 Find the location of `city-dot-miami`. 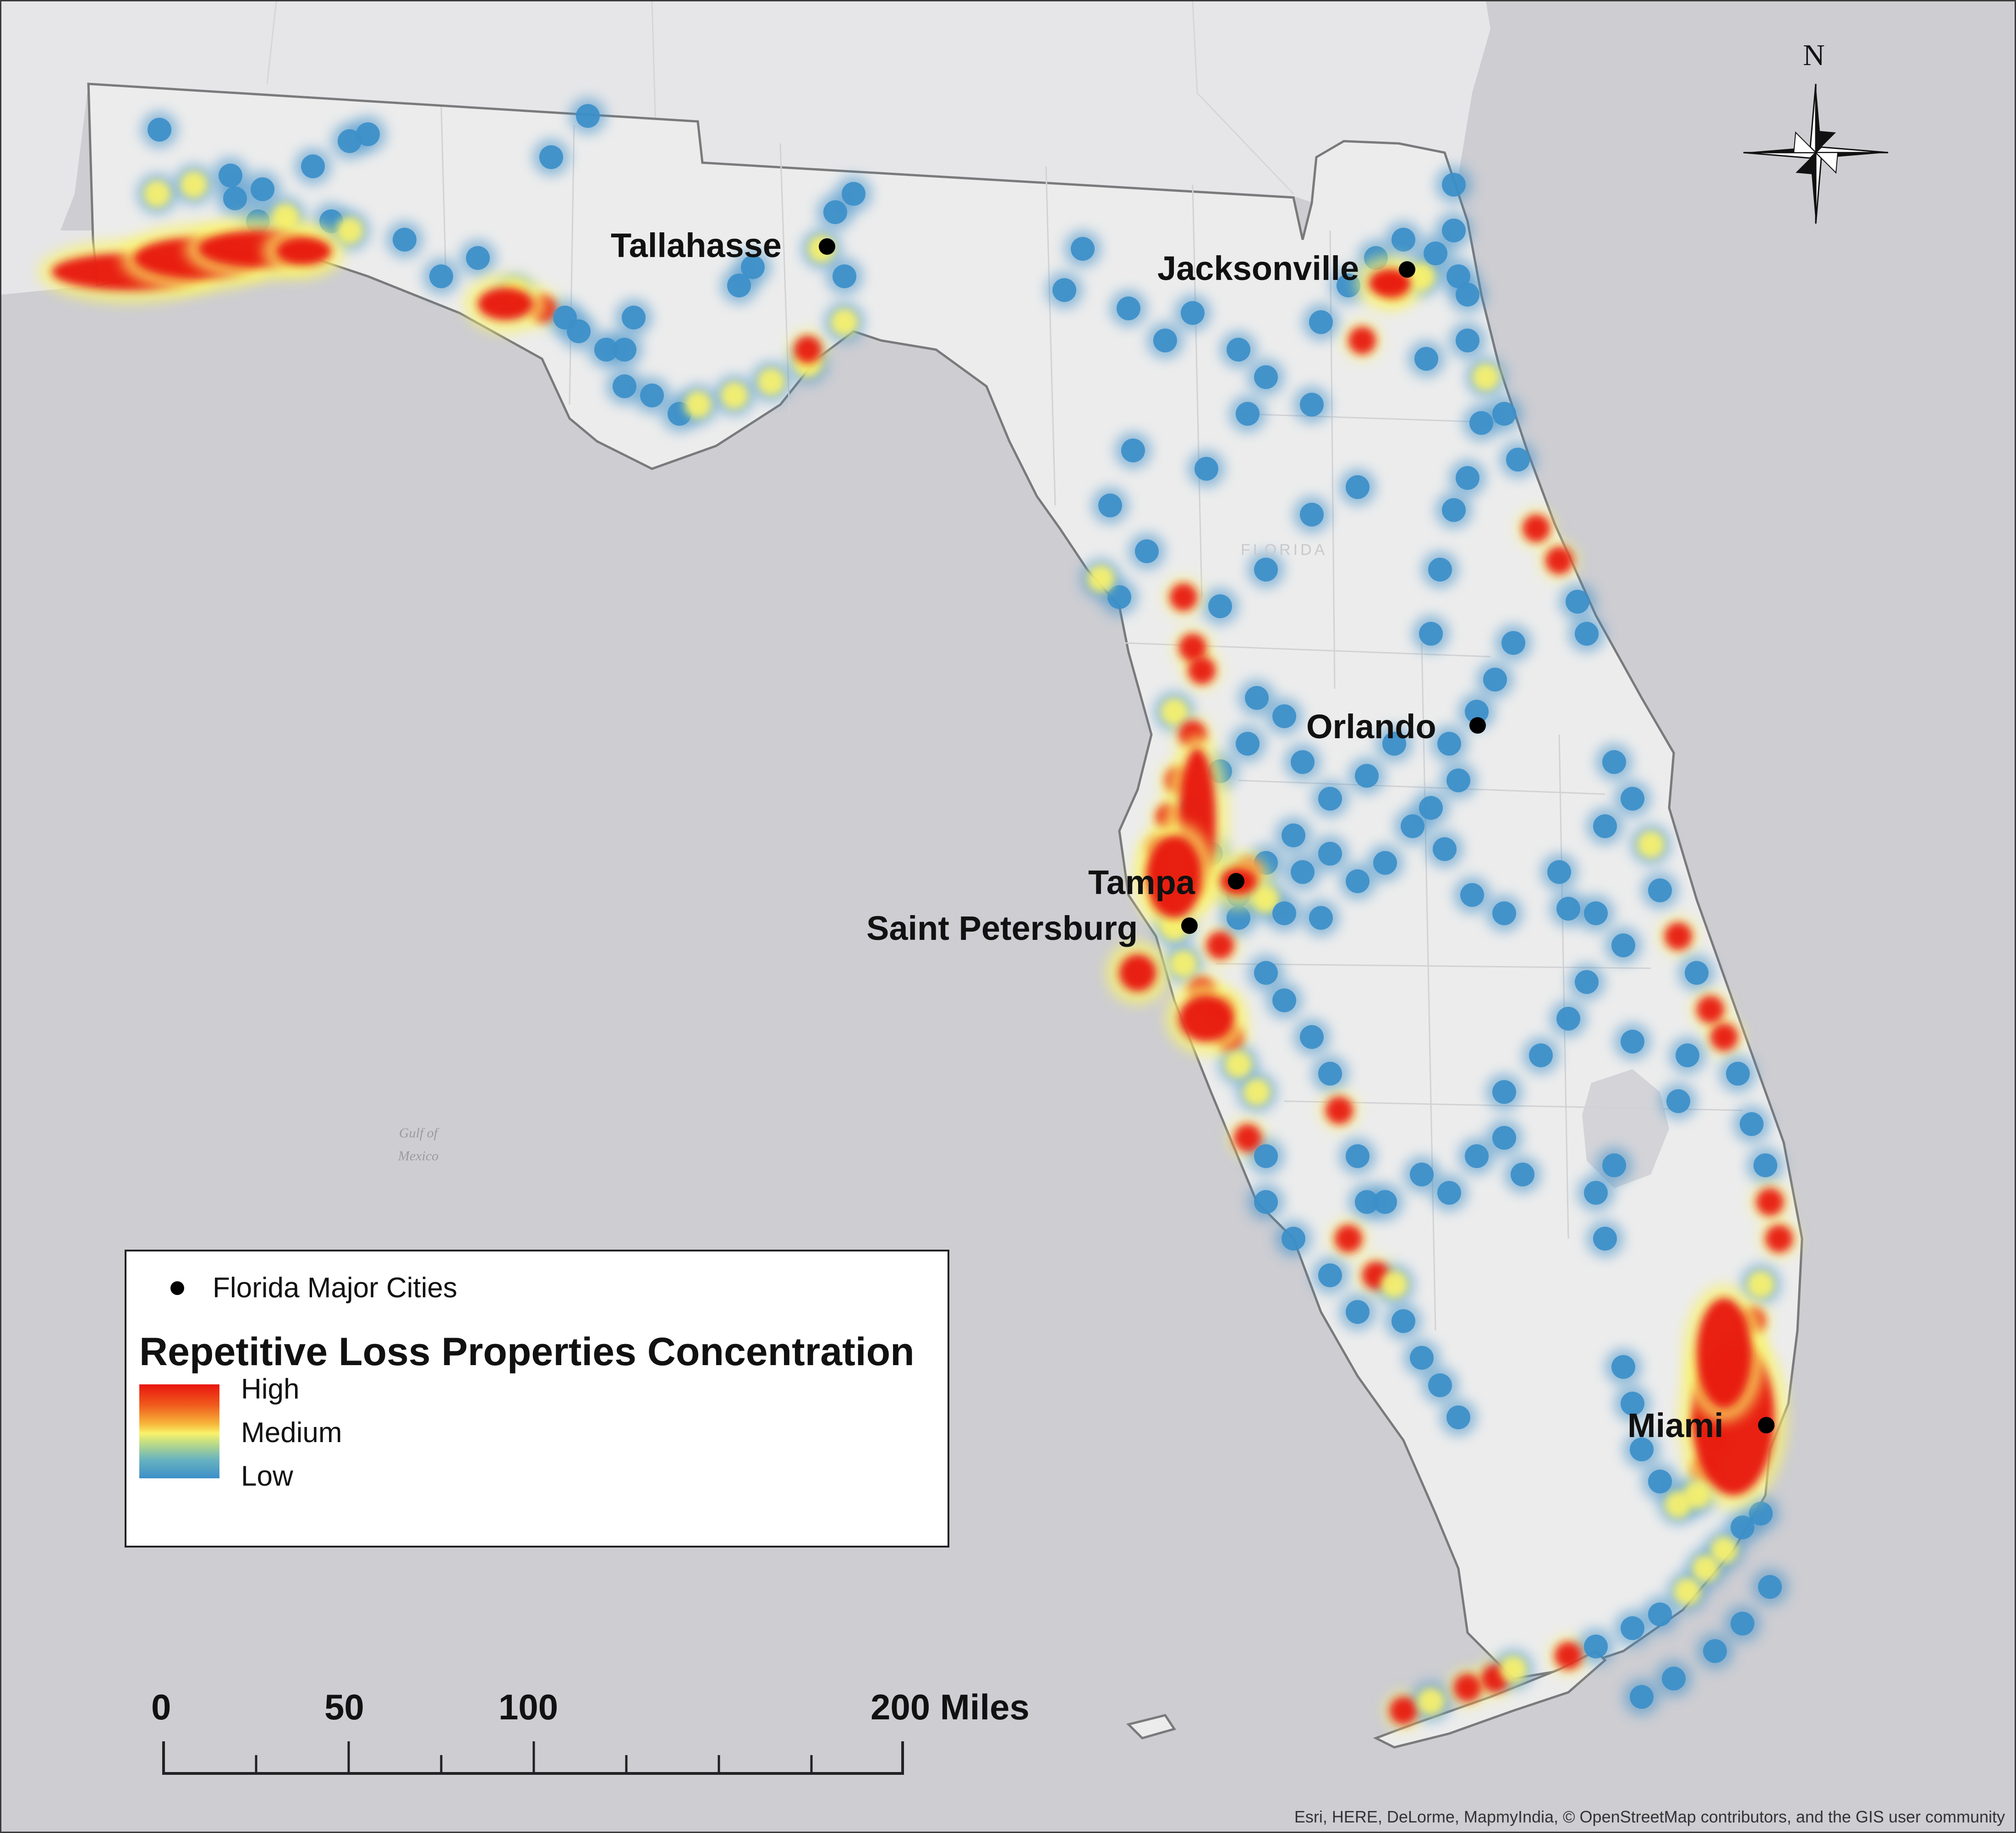

city-dot-miami is located at coordinates (1766, 1425).